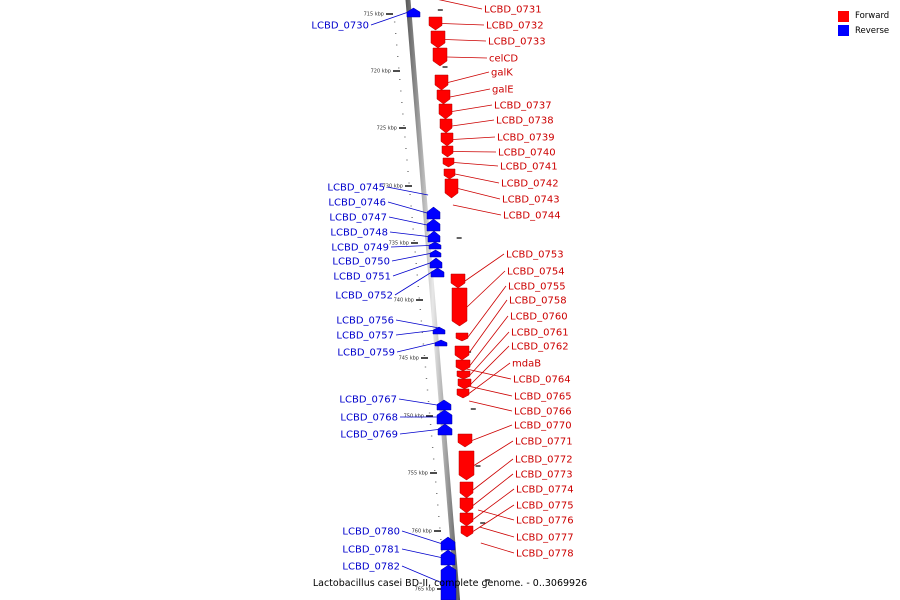 The image size is (900, 600). What do you see at coordinates (531, 200) in the screenshot?
I see `gene-label-forward: LCBD_0743` at bounding box center [531, 200].